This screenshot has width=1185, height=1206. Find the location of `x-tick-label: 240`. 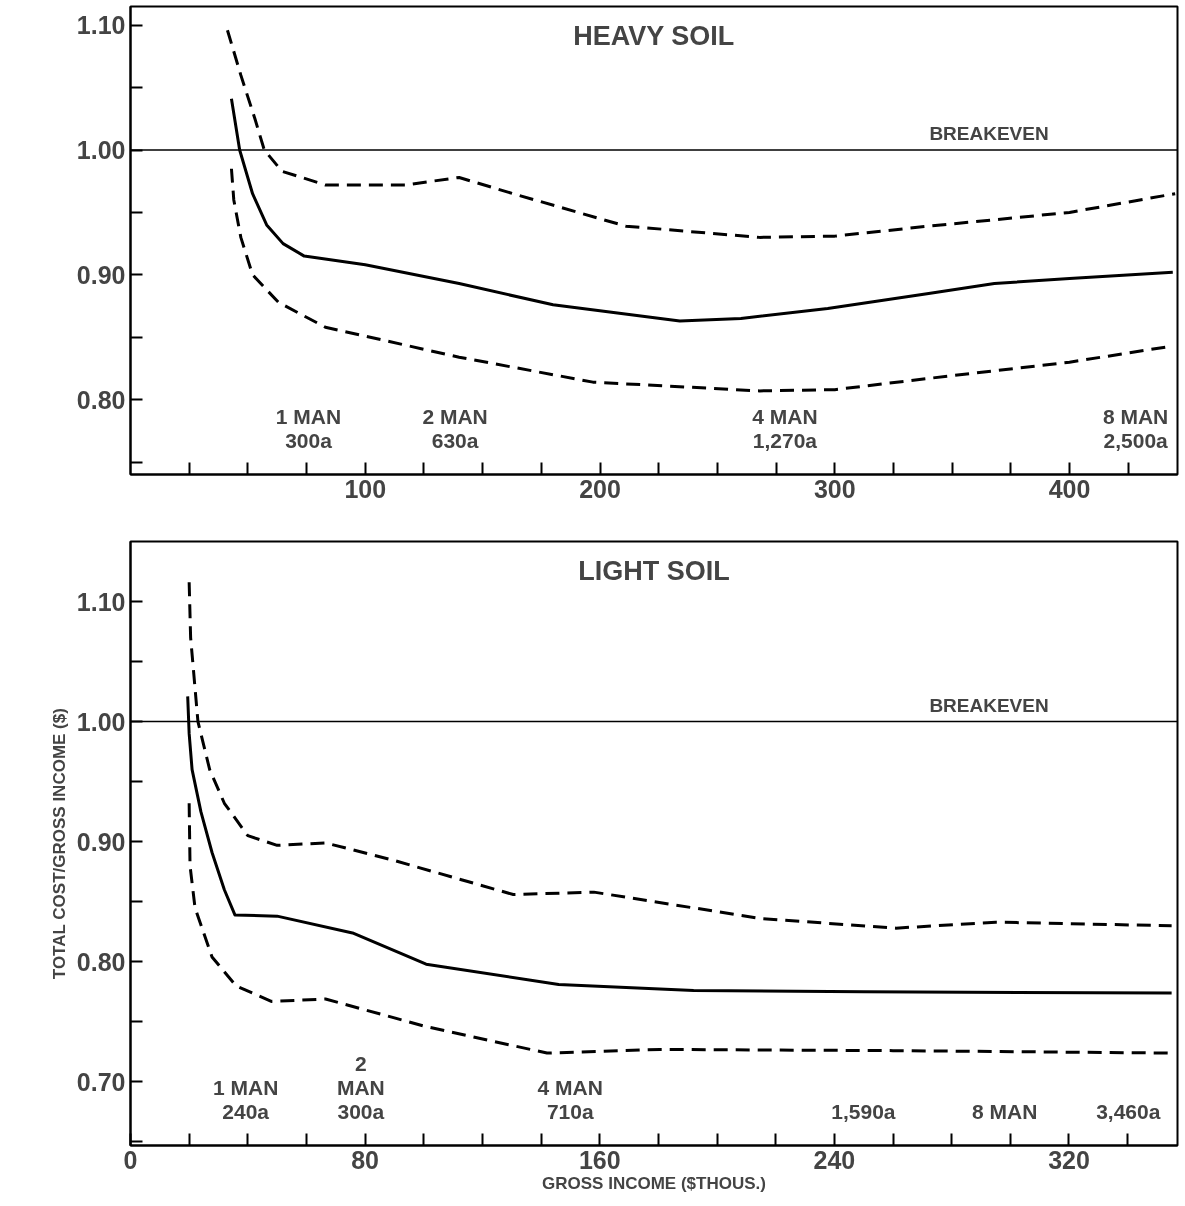

x-tick-label: 240 is located at coordinates (834, 1159).